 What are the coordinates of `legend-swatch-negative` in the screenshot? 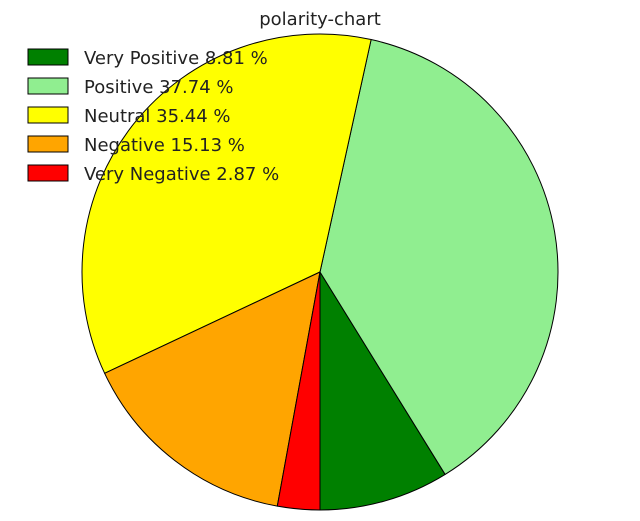 It's located at (48, 144).